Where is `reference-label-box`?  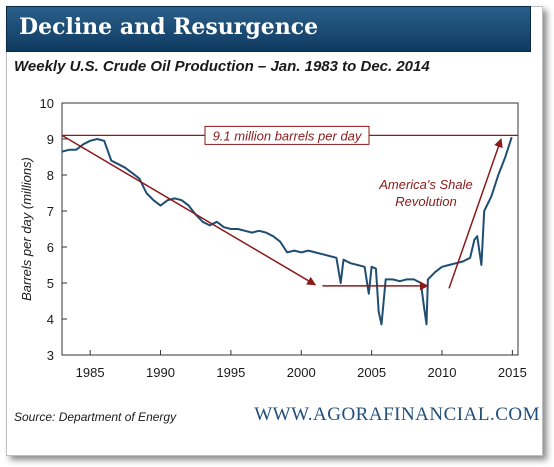
reference-label-box is located at coordinates (287, 135).